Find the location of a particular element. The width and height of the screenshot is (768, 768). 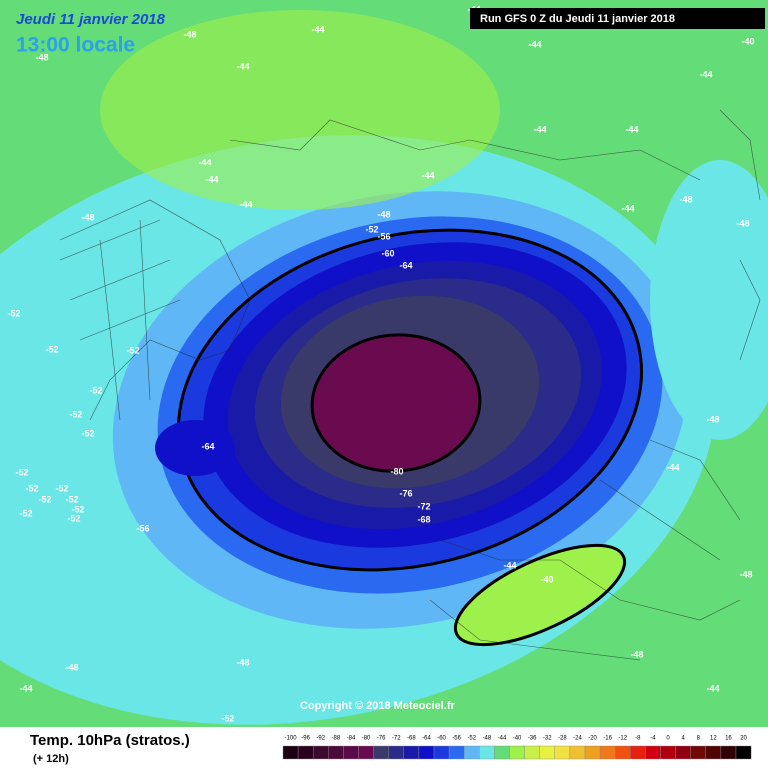

legend-tick: -84 is located at coordinates (351, 739).